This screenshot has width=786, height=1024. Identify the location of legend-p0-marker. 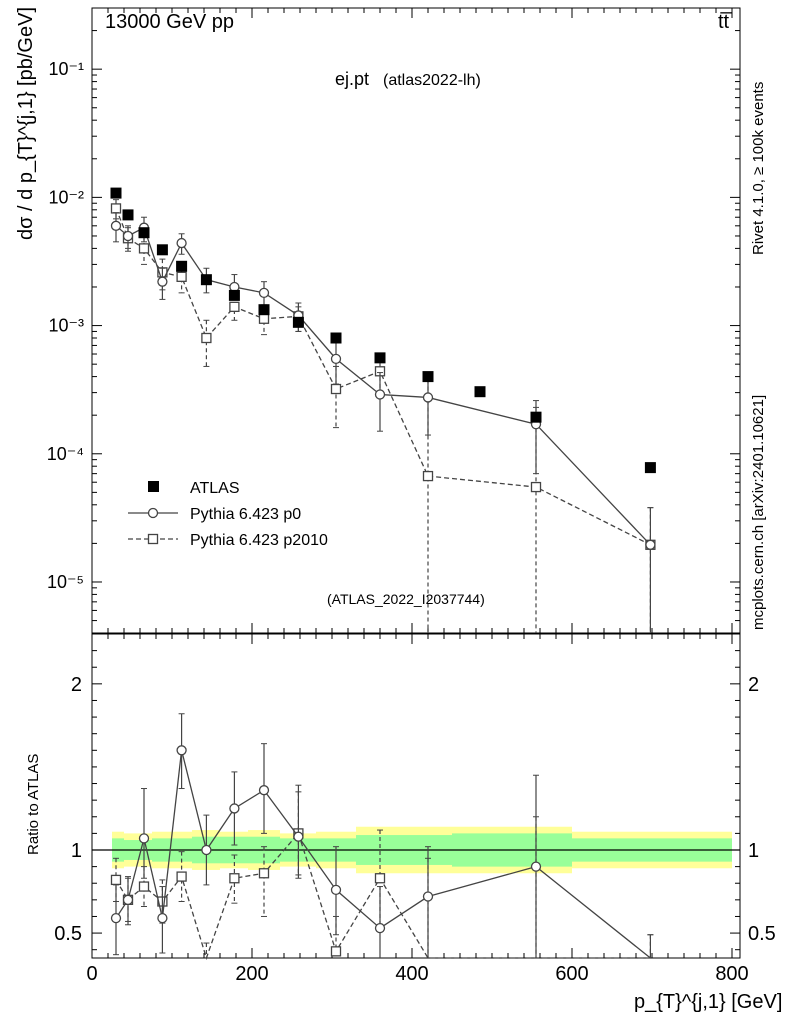
(153, 513).